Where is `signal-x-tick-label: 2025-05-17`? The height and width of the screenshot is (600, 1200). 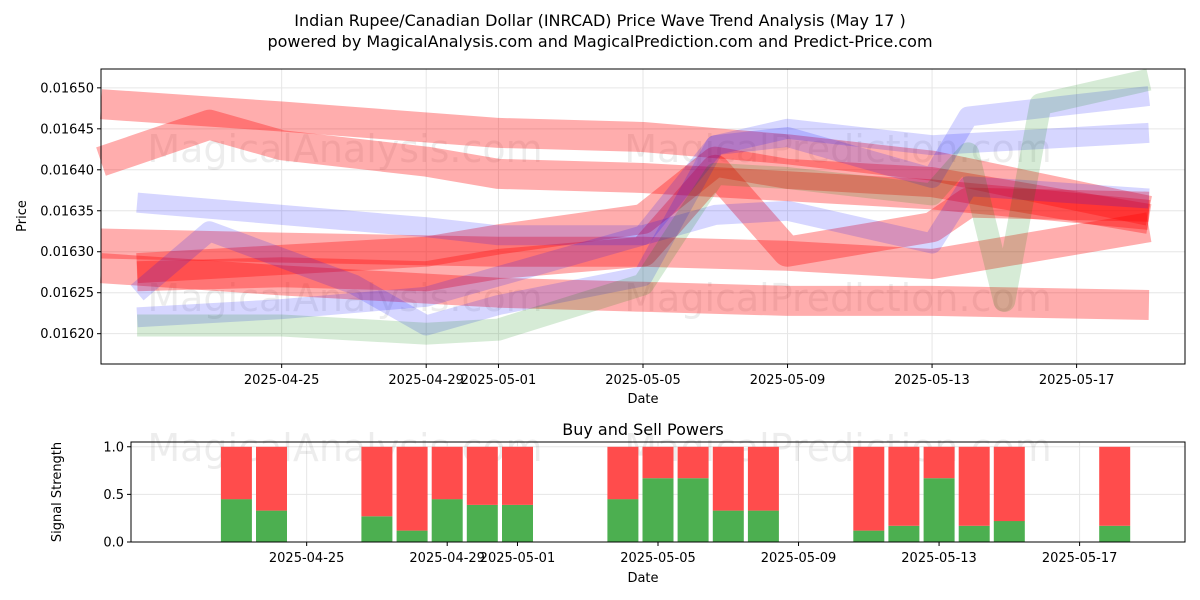 signal-x-tick-label: 2025-05-17 is located at coordinates (1080, 558).